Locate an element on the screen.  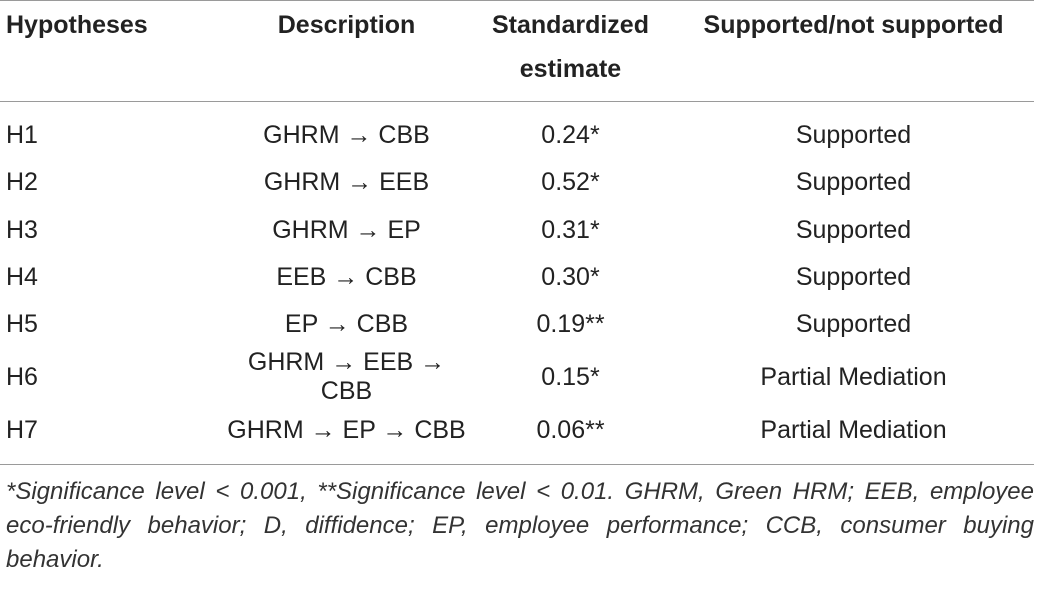
hypothesis-cell: H7 is located at coordinates (22, 429).